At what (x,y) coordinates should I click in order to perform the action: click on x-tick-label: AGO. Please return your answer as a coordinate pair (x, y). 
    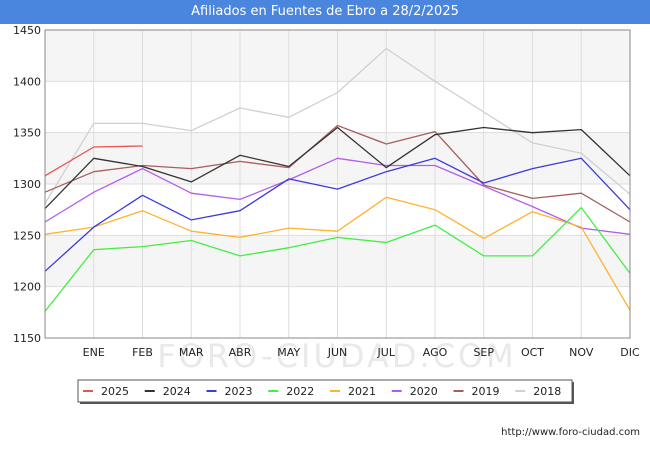
    Looking at the image, I should click on (435, 352).